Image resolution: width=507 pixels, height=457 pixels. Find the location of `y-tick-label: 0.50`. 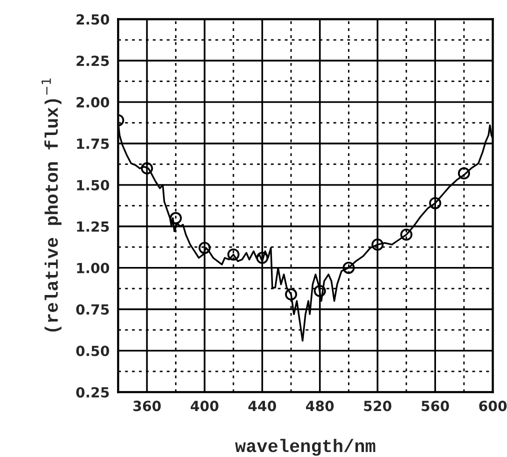

y-tick-label: 0.50 is located at coordinates (93, 351).